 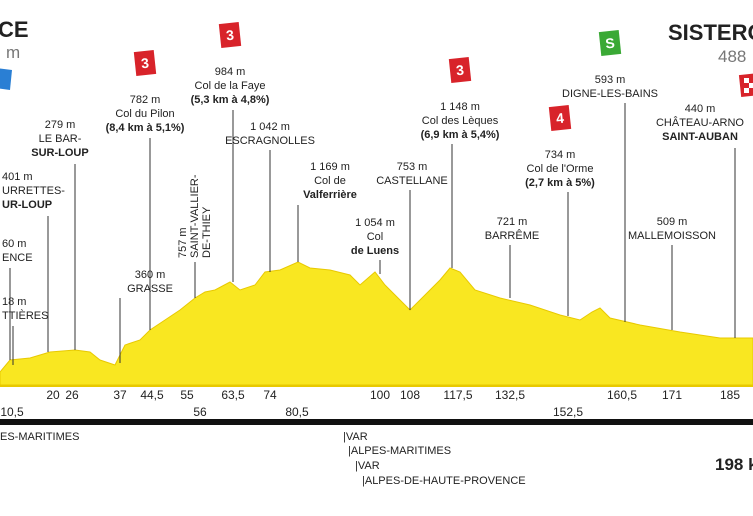 What do you see at coordinates (560, 183) in the screenshot?
I see `waypoint-label: (2,7 km à 5%)` at bounding box center [560, 183].